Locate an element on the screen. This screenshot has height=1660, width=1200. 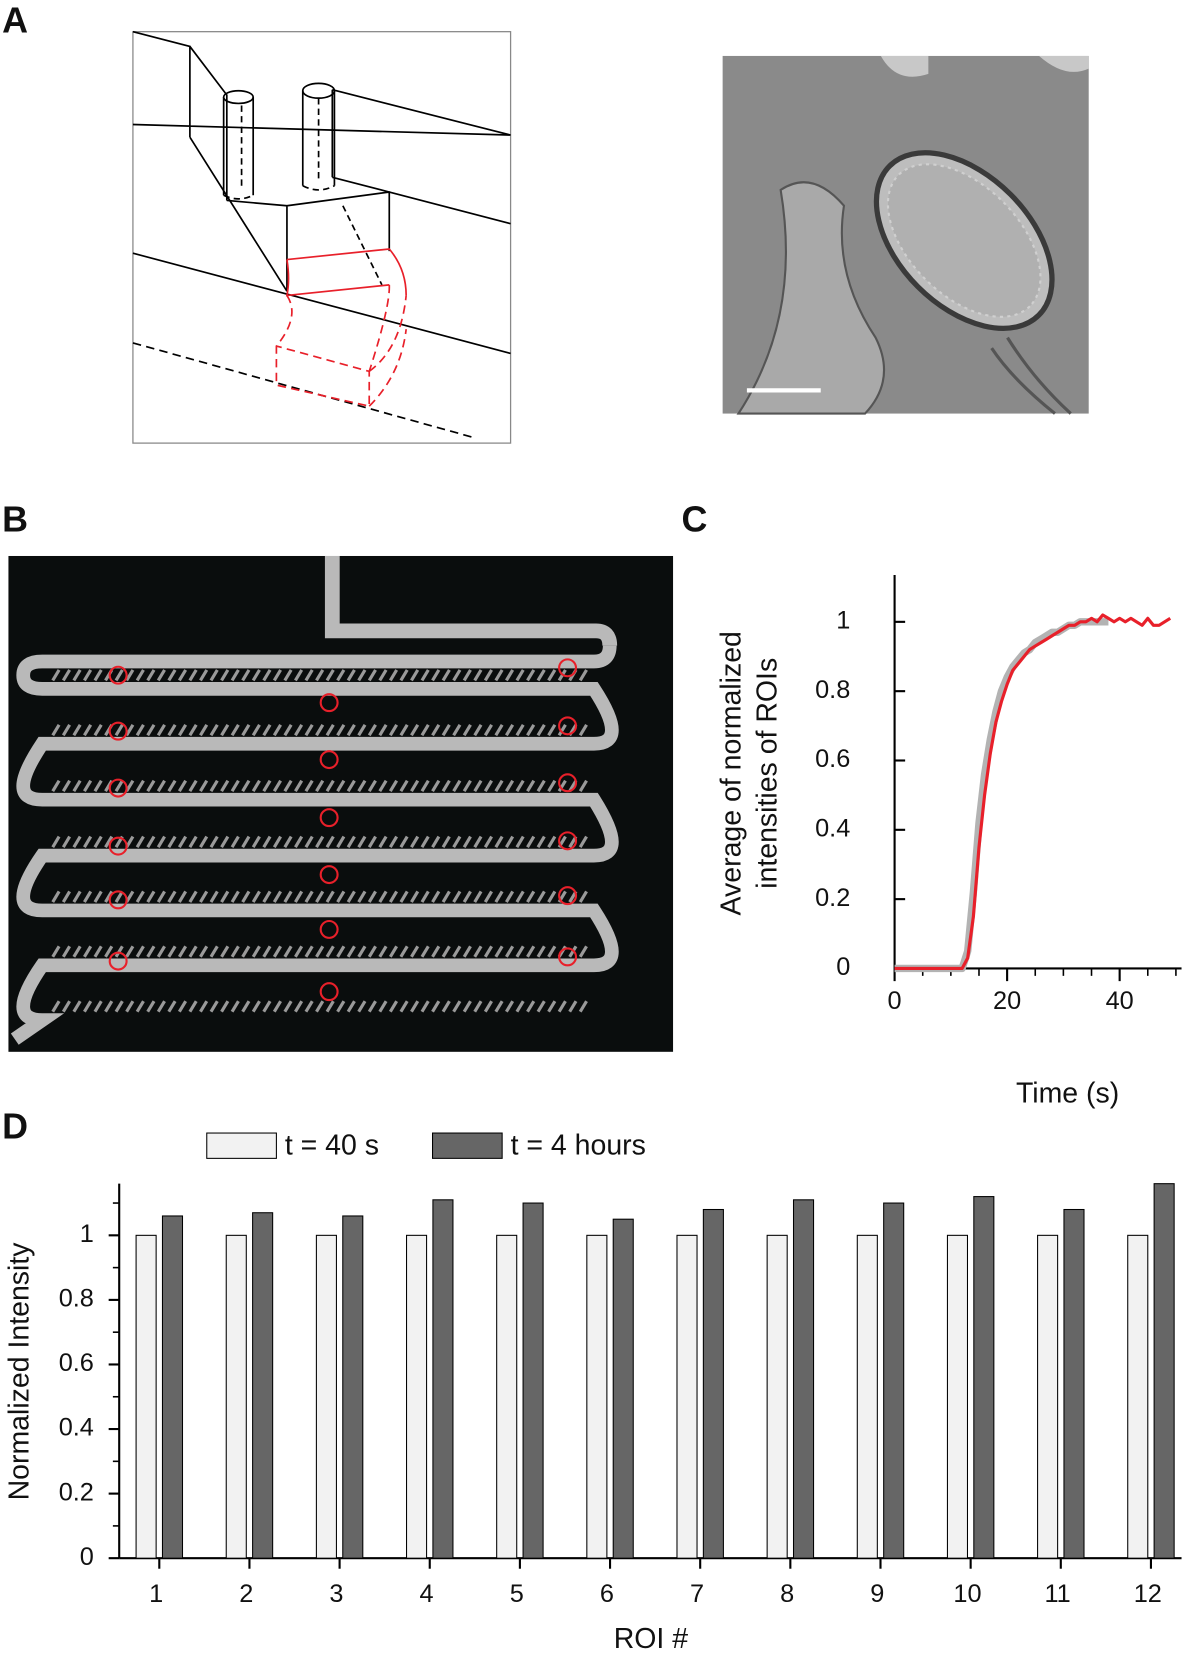
y-axis-title: Average of normalized is located at coordinates (732, 773).